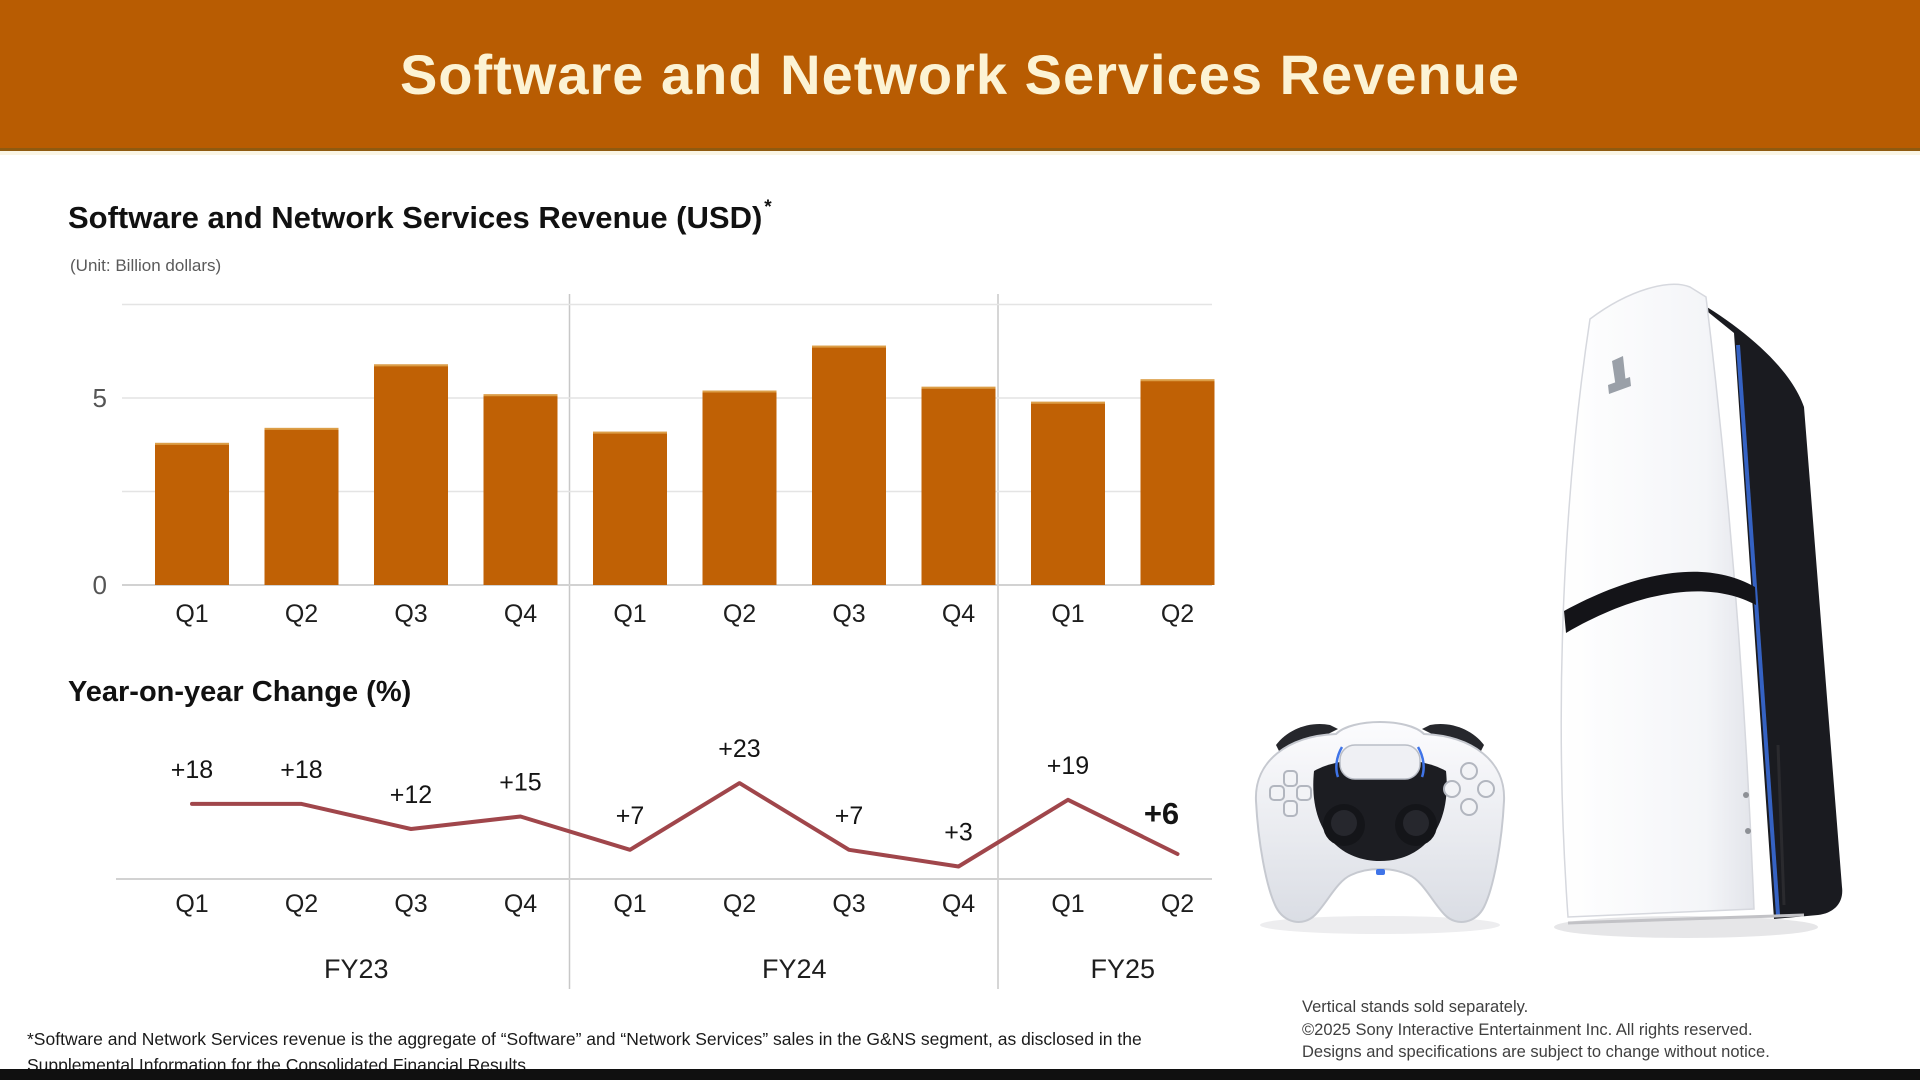  I want to click on console-power-button, so click(1746, 795).